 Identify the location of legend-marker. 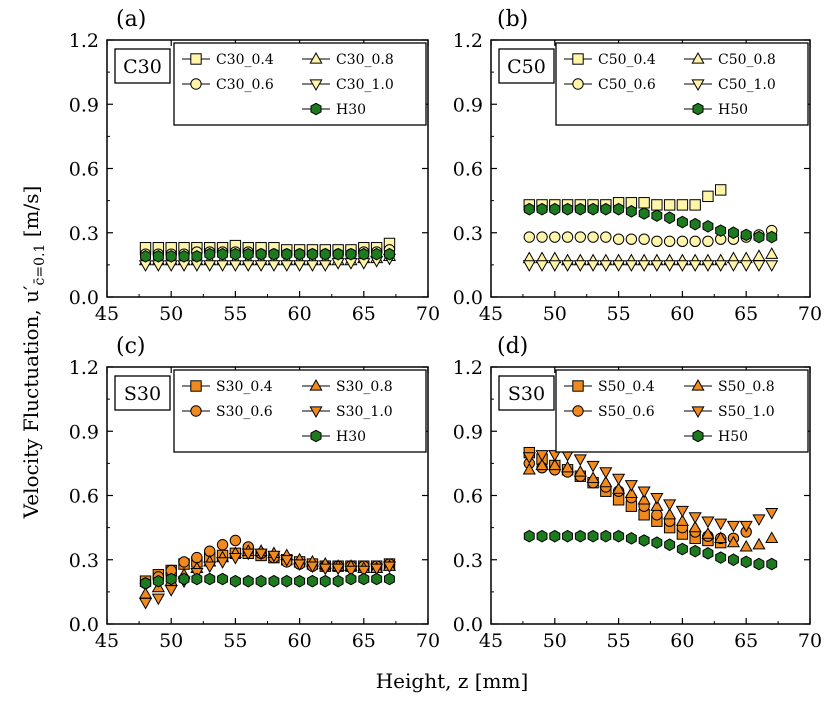
(316, 412).